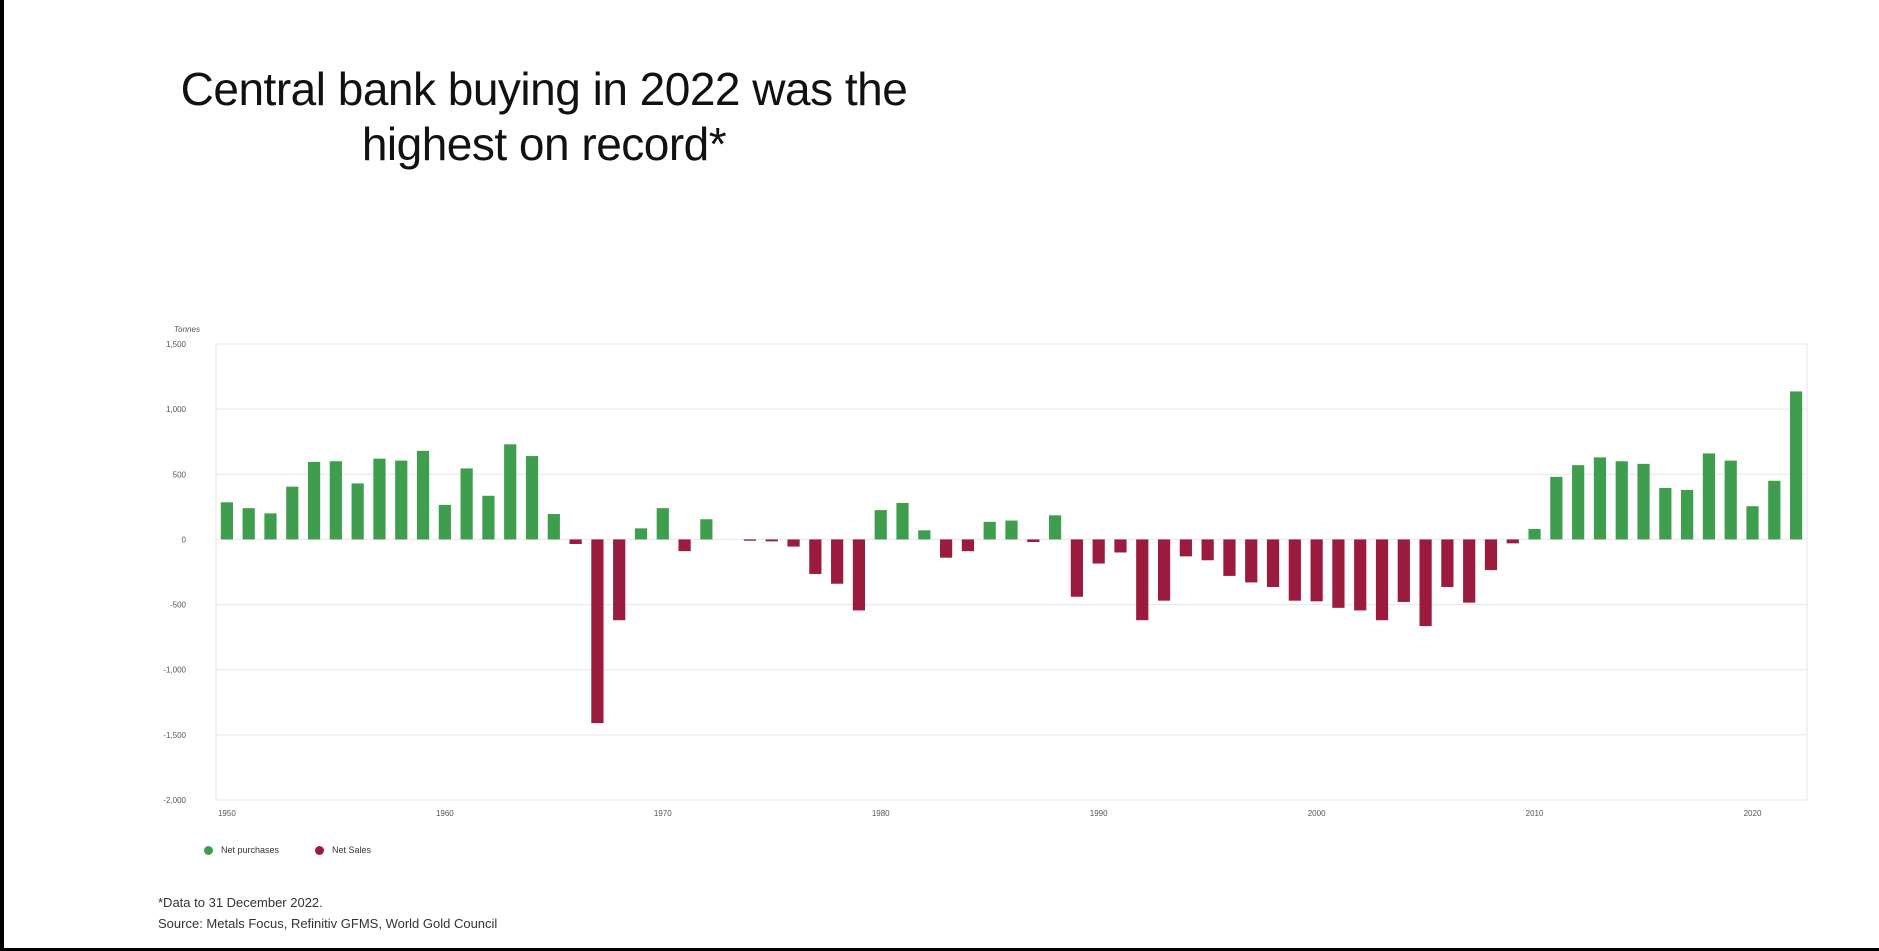 The image size is (1879, 951). Describe the element at coordinates (174, 670) in the screenshot. I see `y-tick-label: -1,000` at that location.